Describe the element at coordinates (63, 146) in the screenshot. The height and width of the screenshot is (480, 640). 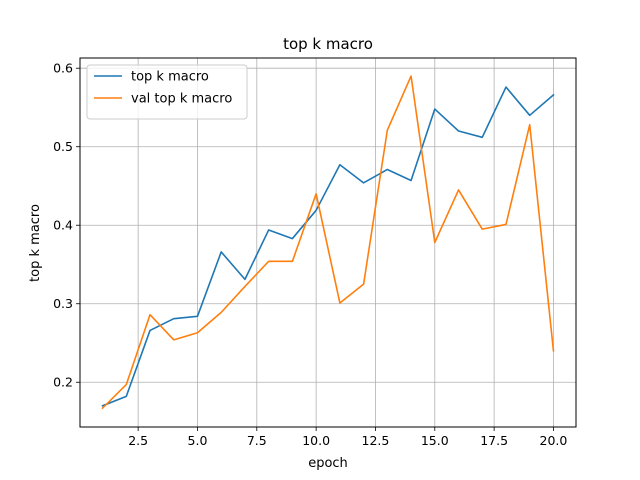
I see `y-tick-label: 0.5` at that location.